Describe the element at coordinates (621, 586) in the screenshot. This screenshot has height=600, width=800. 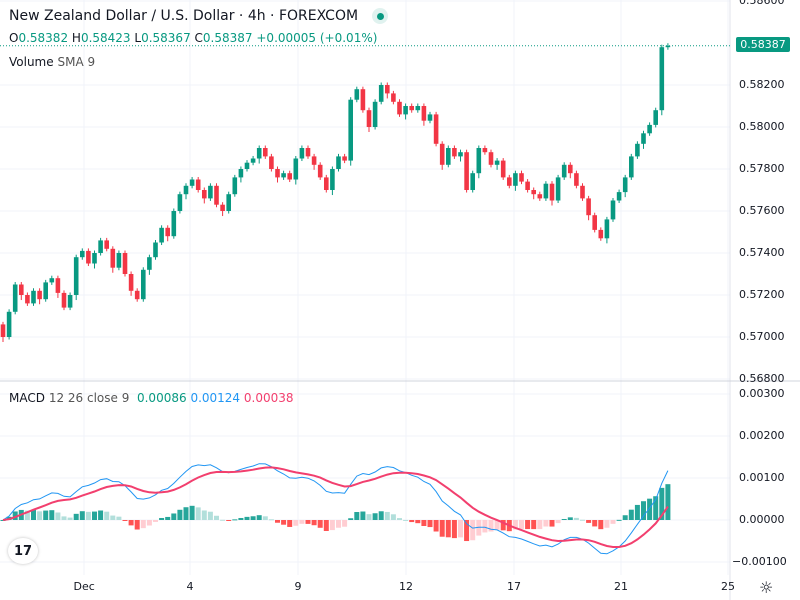
I see `time-tick: 21` at that location.